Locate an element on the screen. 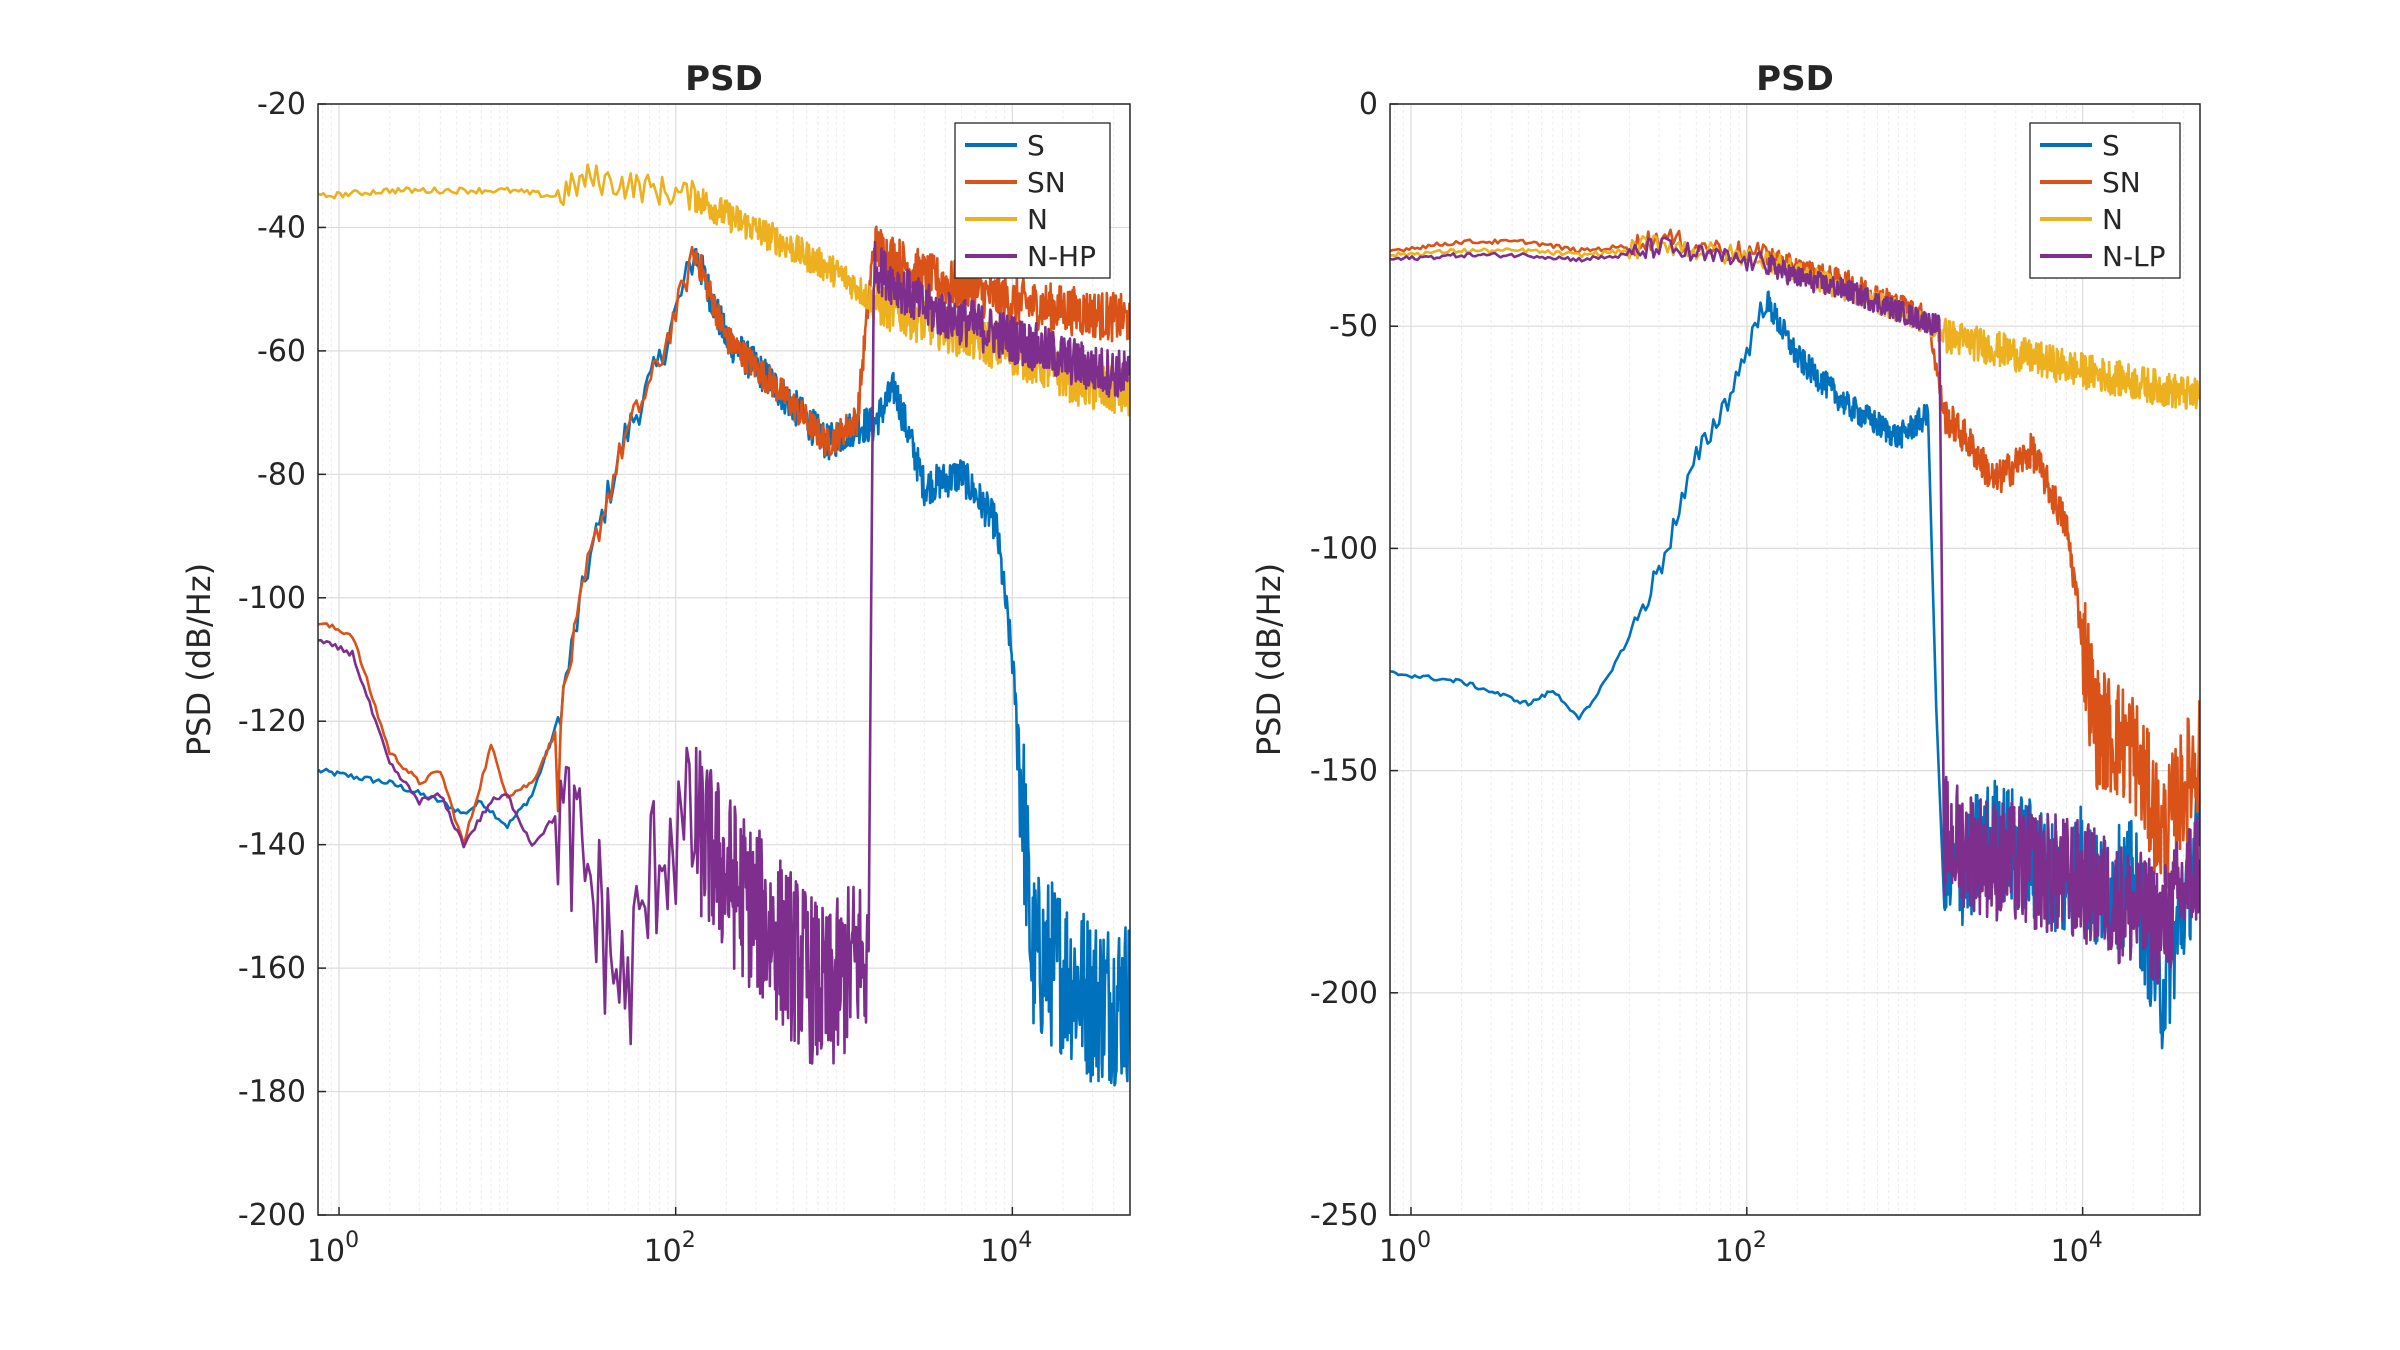 This screenshot has width=2400, height=1350. y-tick-label: -150 is located at coordinates (1344, 771).